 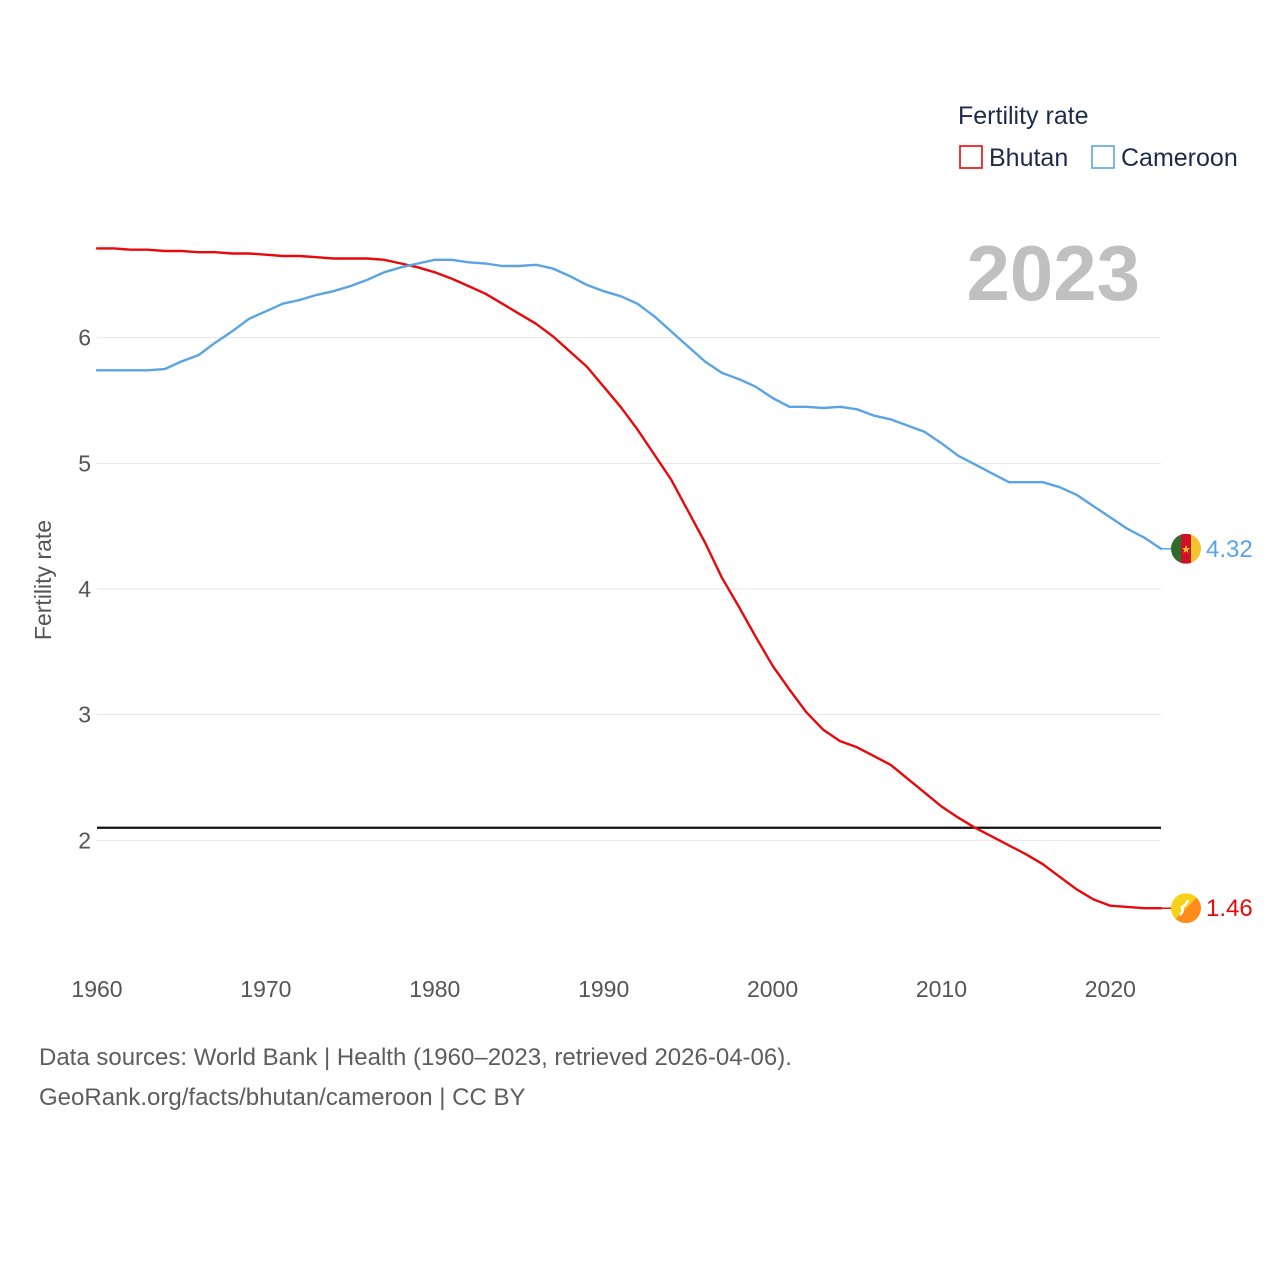 I want to click on x-tick-label-1980: 1980, so click(x=434, y=989).